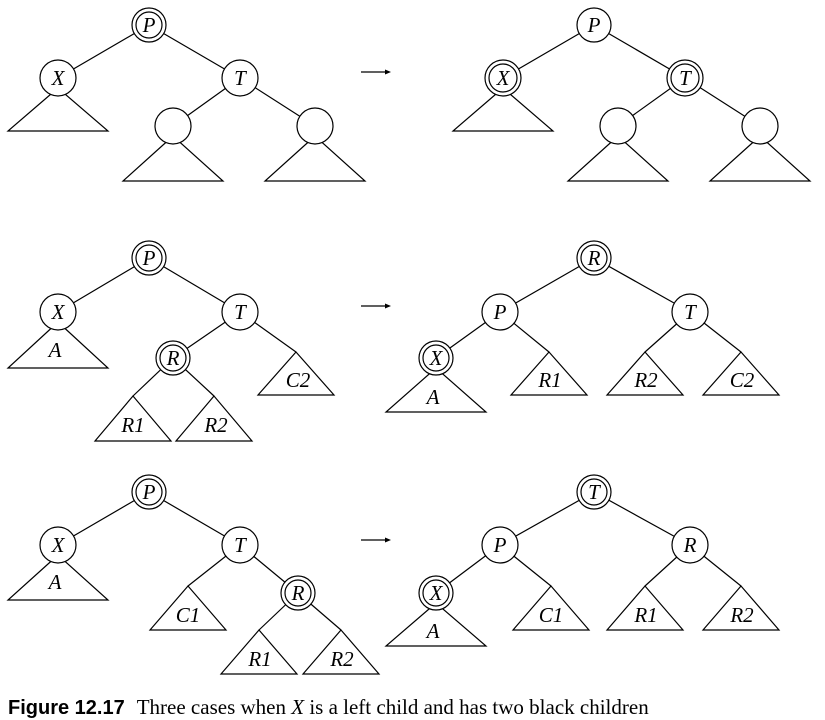  I want to click on caption-variable: X, so click(298, 707).